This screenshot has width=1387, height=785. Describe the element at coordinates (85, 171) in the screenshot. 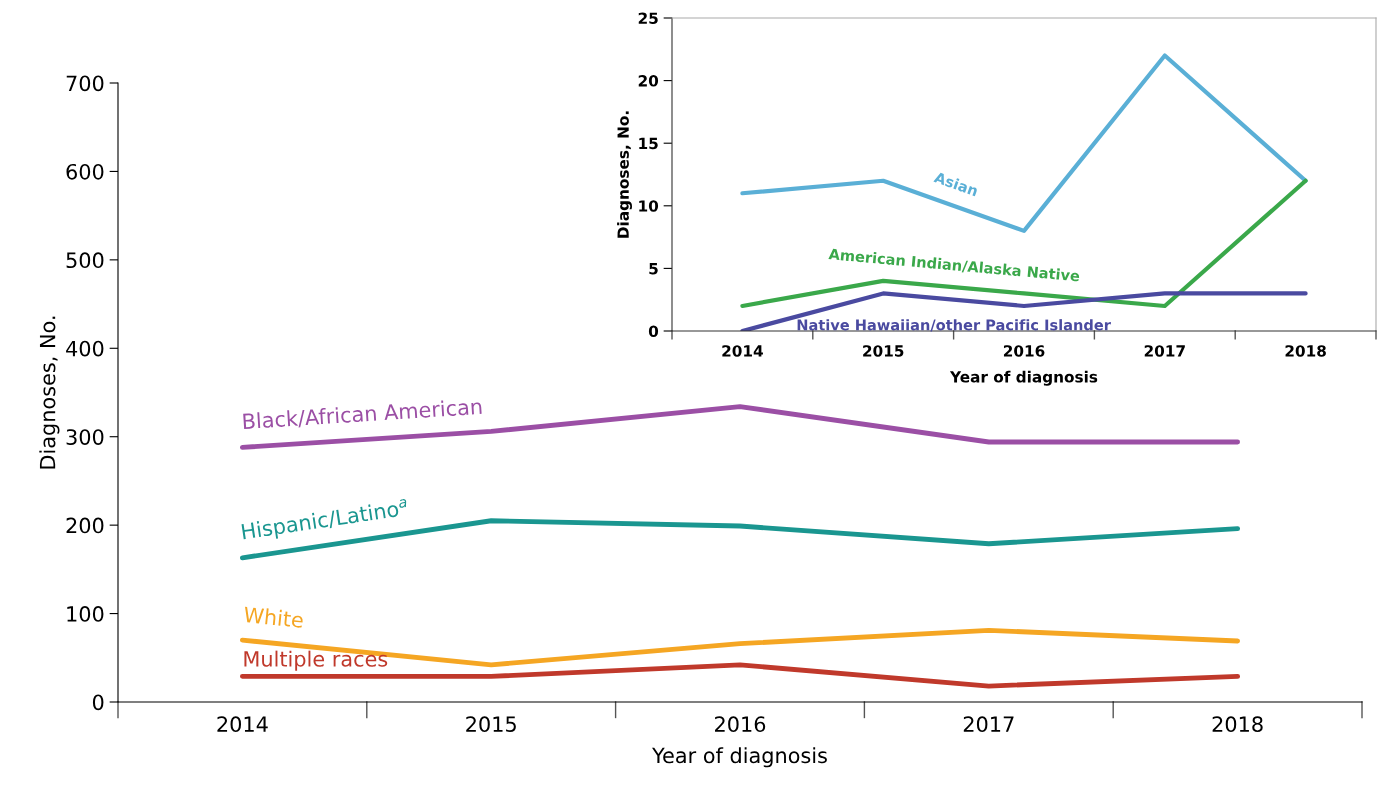

I see `y-tick-label: 600` at that location.